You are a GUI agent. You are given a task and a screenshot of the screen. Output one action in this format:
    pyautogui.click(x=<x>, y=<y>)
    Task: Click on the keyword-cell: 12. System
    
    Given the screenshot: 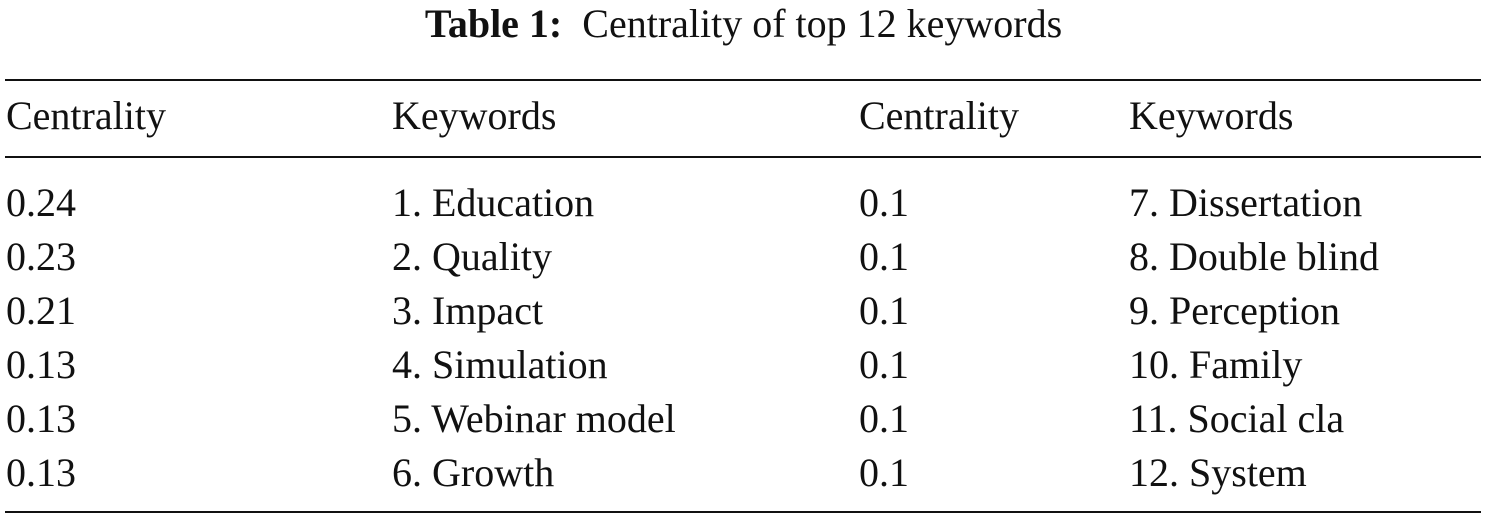 What is the action you would take?
    pyautogui.click(x=1218, y=472)
    